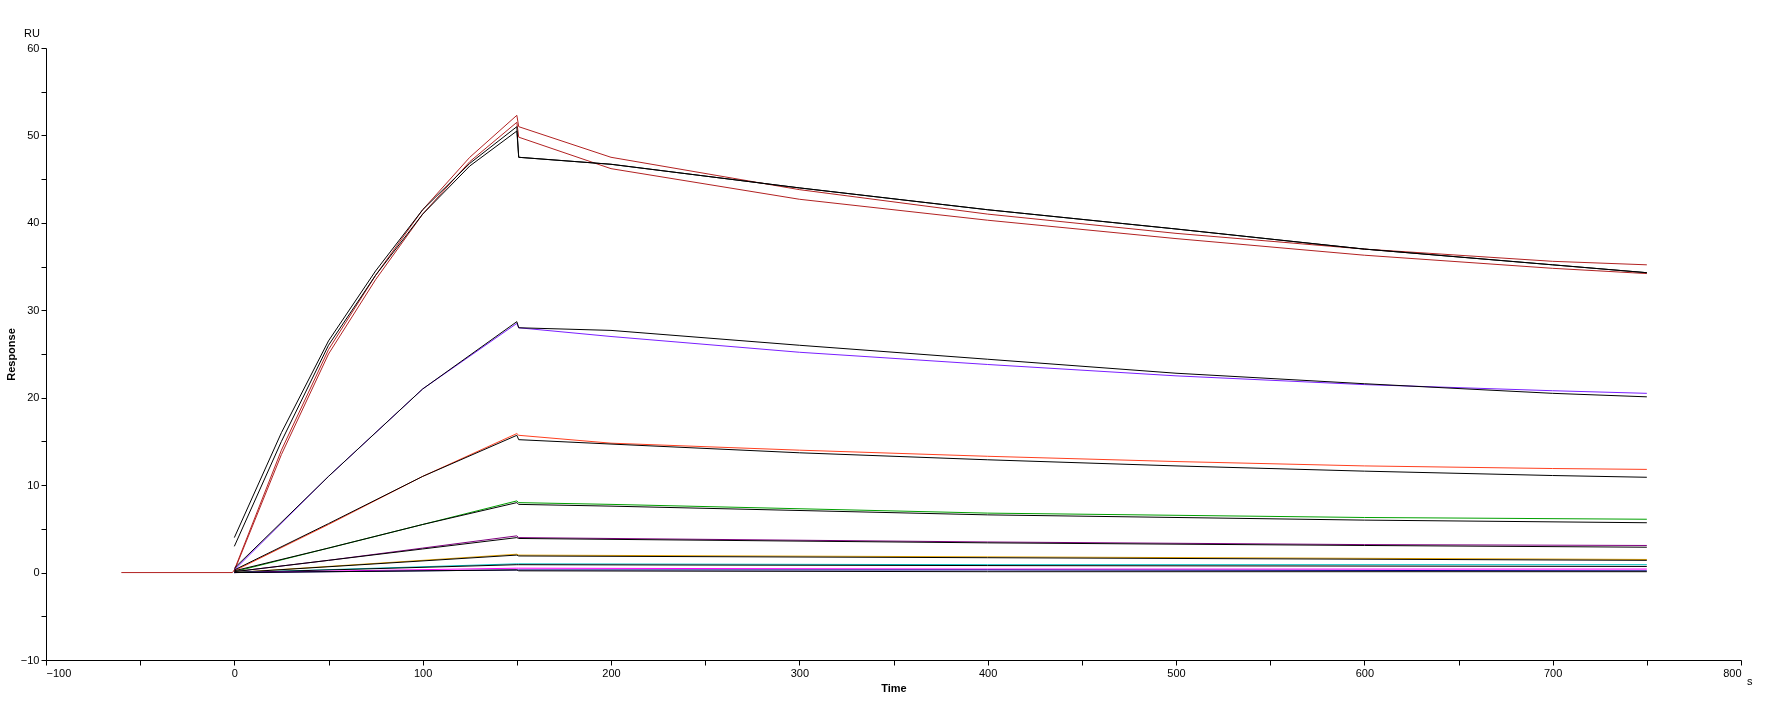 This screenshot has height=716, width=1785. I want to click on y-tick-label: 20, so click(33, 397).